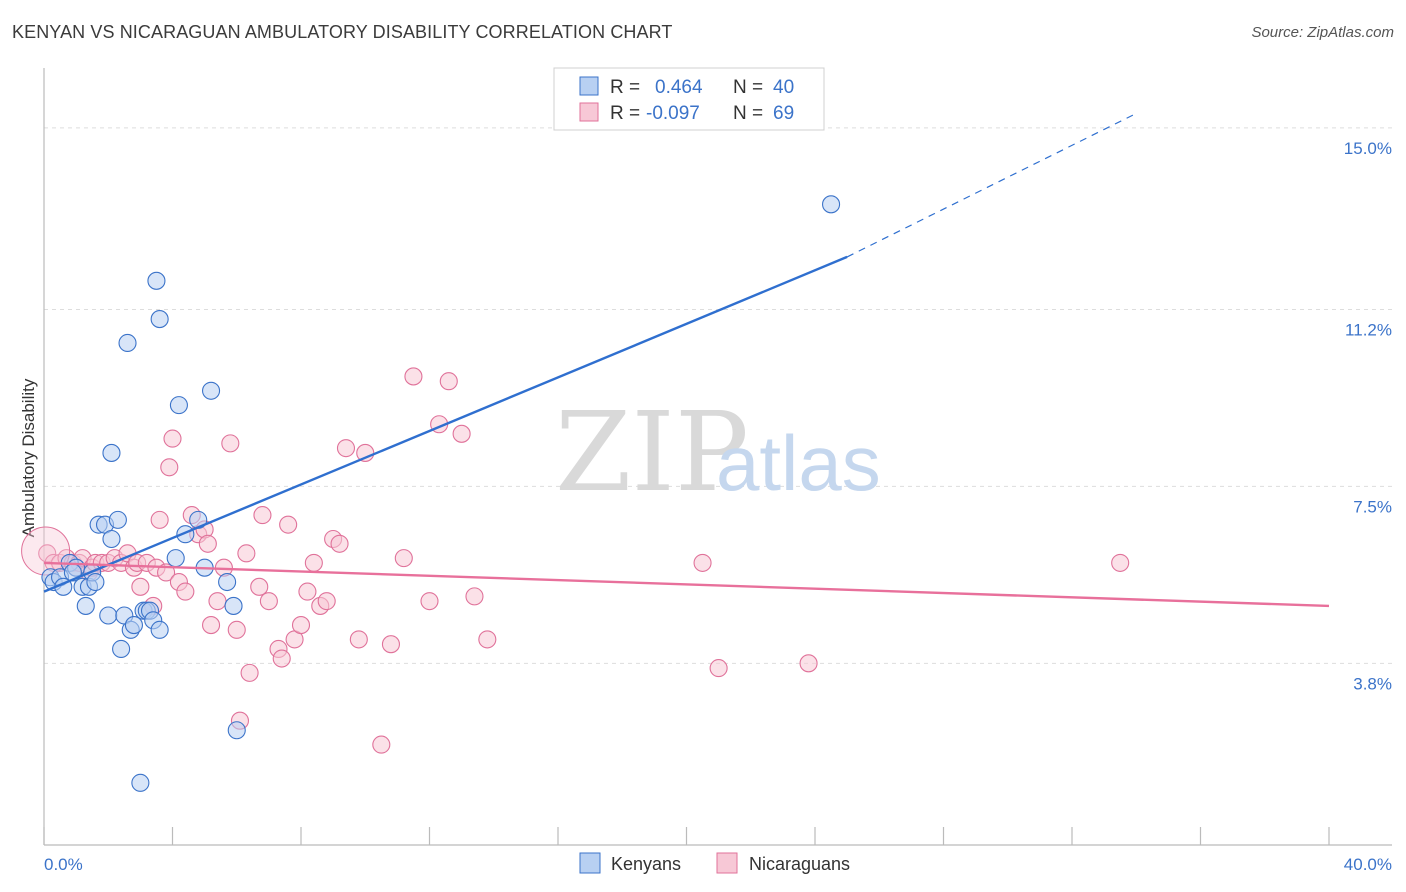 This screenshot has height=892, width=1406. Describe the element at coordinates (714, 863) in the screenshot. I see `series-legend: Kenyans Nicaraguans` at that location.